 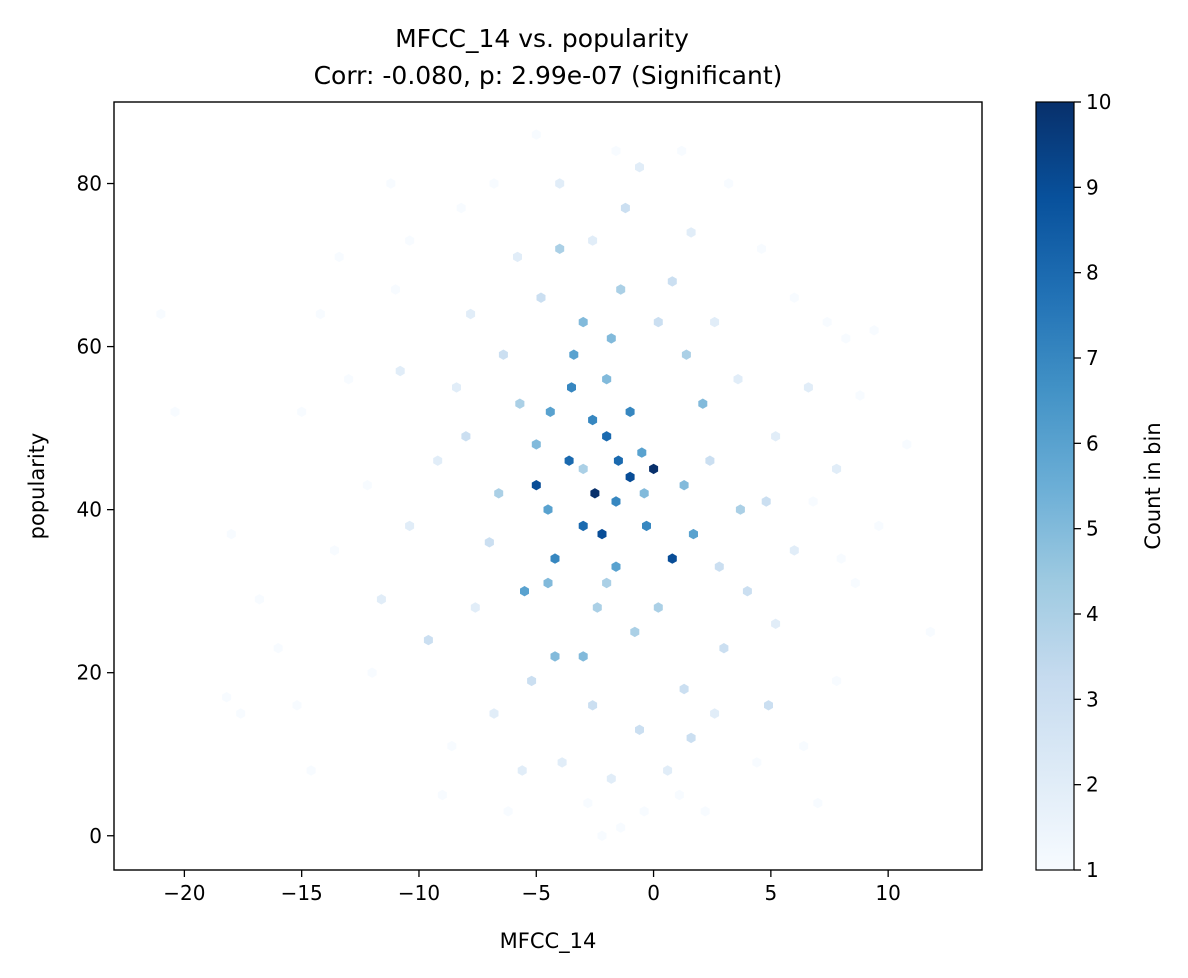 I want to click on x-axis-label: MFCC_14, so click(x=548, y=941).